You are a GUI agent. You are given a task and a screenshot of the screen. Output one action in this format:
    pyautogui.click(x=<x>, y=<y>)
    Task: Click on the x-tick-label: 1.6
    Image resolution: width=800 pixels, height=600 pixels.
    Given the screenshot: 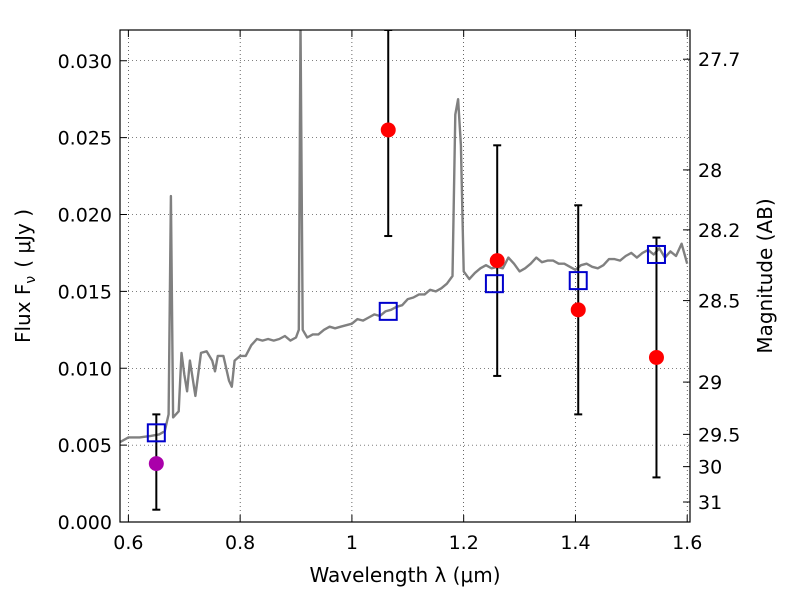 What is the action you would take?
    pyautogui.click(x=687, y=543)
    